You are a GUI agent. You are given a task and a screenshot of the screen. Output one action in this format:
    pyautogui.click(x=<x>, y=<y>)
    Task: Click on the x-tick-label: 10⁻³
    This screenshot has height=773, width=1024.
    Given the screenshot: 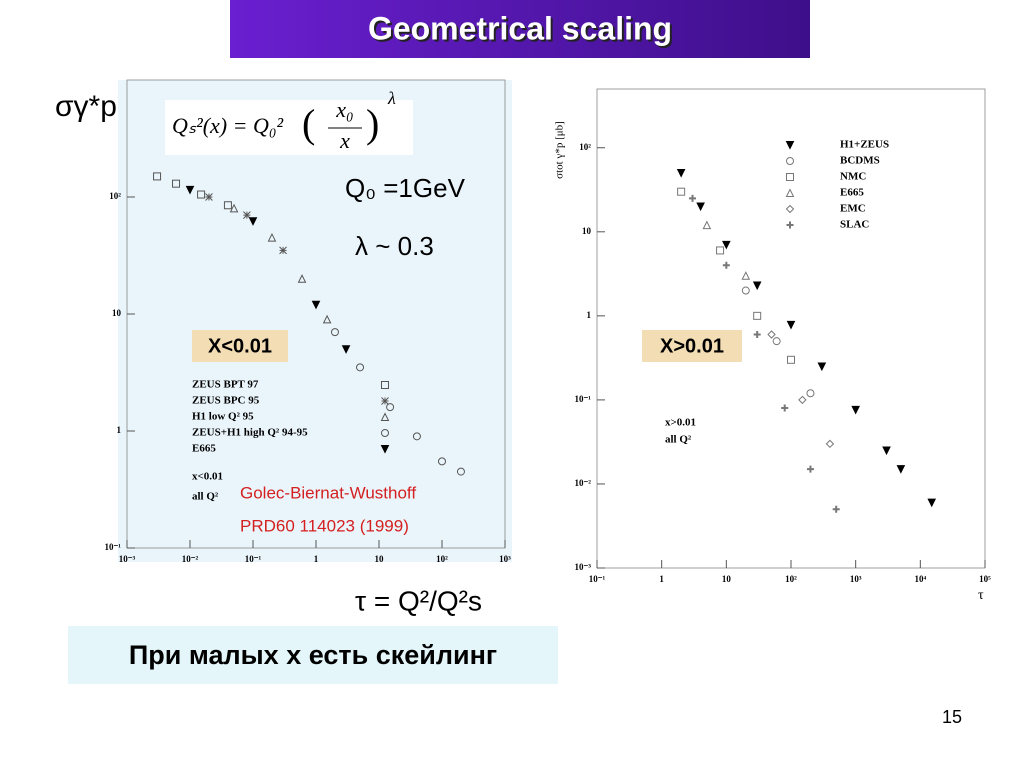 What is the action you would take?
    pyautogui.click(x=127, y=559)
    